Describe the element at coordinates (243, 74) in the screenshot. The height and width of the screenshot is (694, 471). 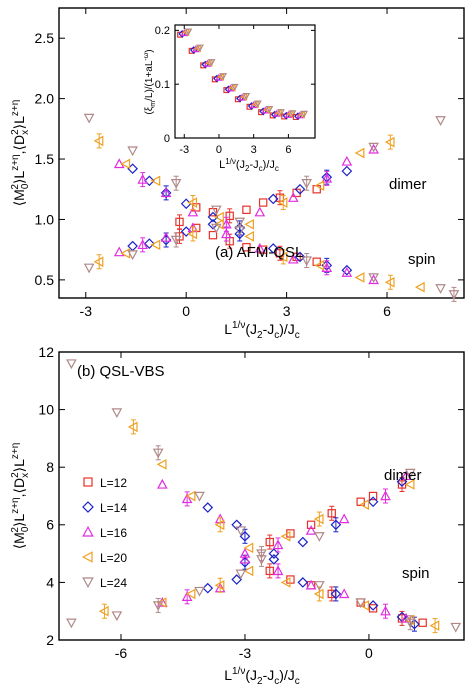
I see `inset-marks` at that location.